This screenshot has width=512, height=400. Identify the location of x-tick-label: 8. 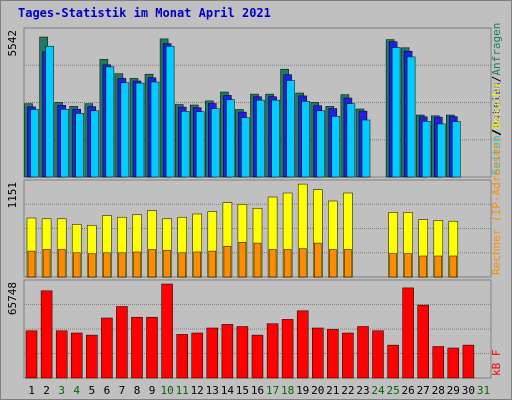
(137, 390).